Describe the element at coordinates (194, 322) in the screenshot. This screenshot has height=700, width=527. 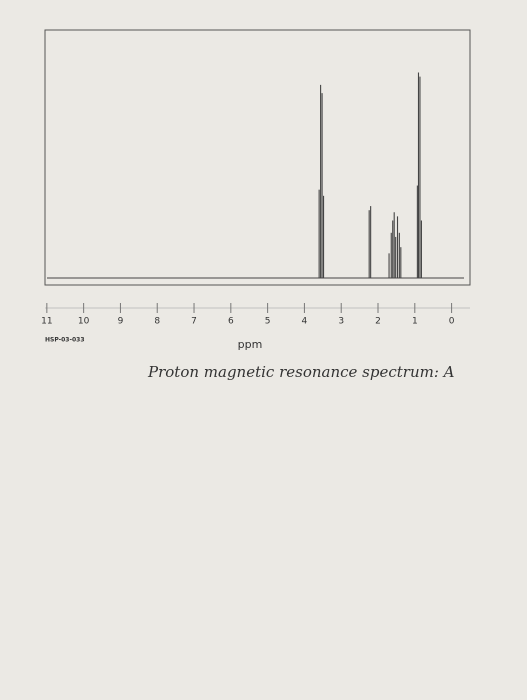
I see `x-tick-label: 7` at that location.